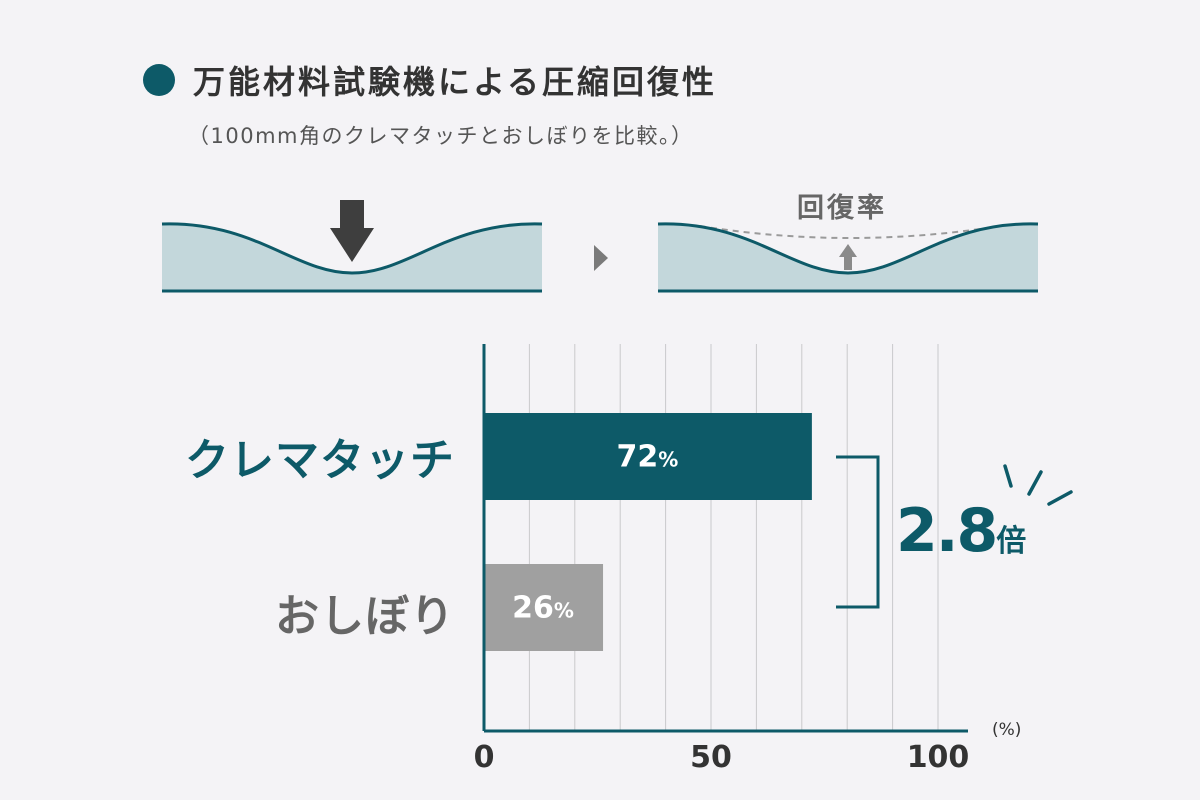 Image resolution: width=1200 pixels, height=800 pixels. Describe the element at coordinates (938, 757) in the screenshot. I see `x-tick-label: 100` at that location.